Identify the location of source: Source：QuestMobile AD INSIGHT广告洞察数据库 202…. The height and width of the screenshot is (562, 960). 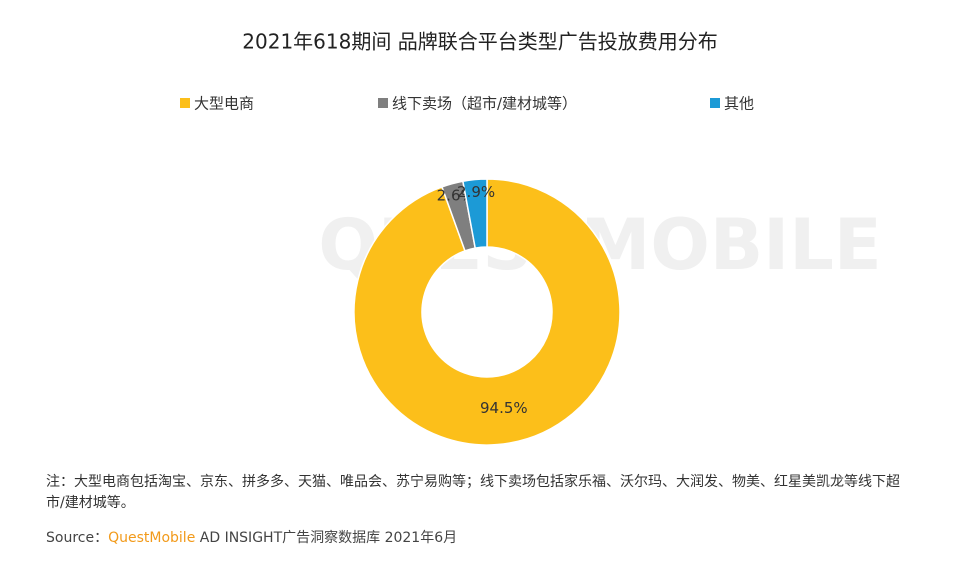
(251, 537).